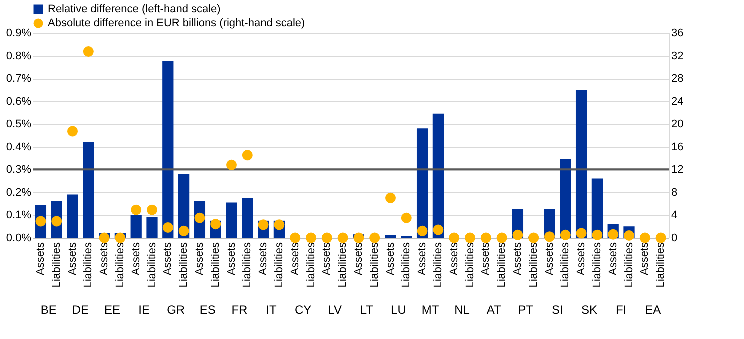 The width and height of the screenshot is (744, 339). Describe the element at coordinates (653, 310) in the screenshot. I see `text: EA` at that location.